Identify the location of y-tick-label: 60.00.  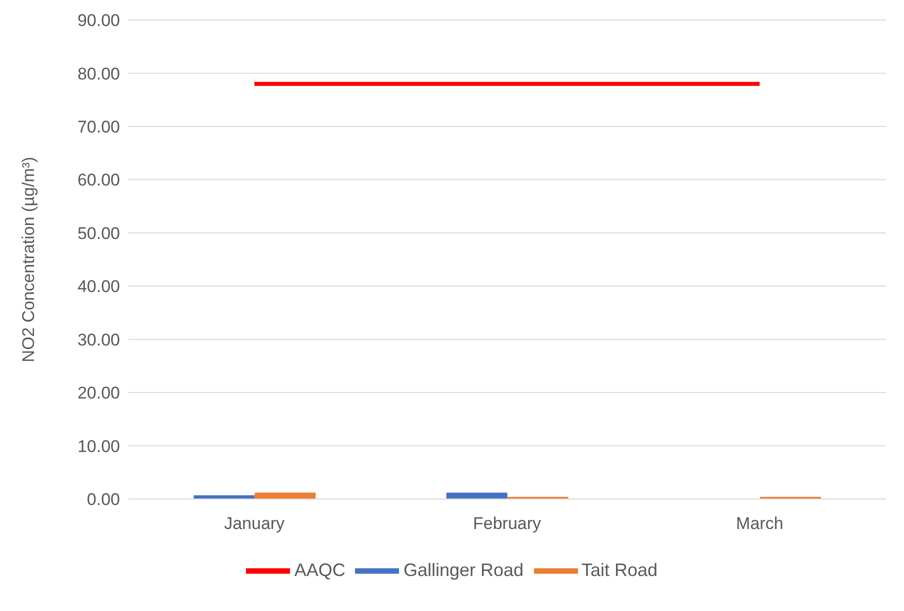
(98, 180).